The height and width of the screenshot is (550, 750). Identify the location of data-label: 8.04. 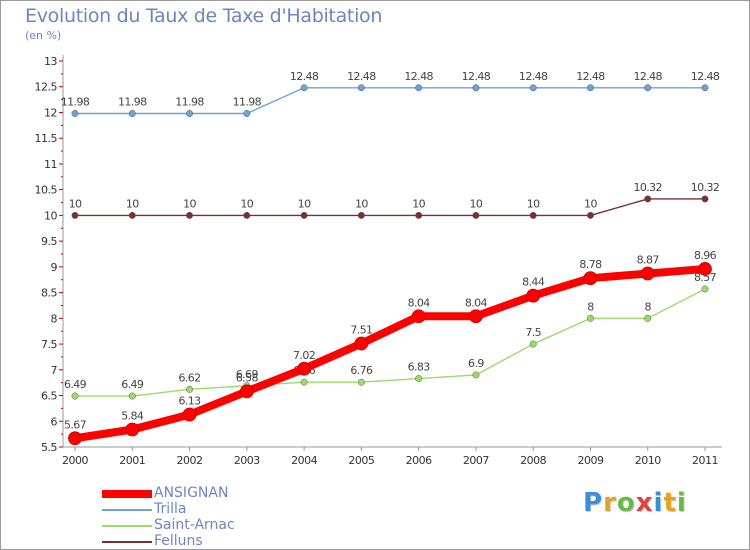
(419, 302).